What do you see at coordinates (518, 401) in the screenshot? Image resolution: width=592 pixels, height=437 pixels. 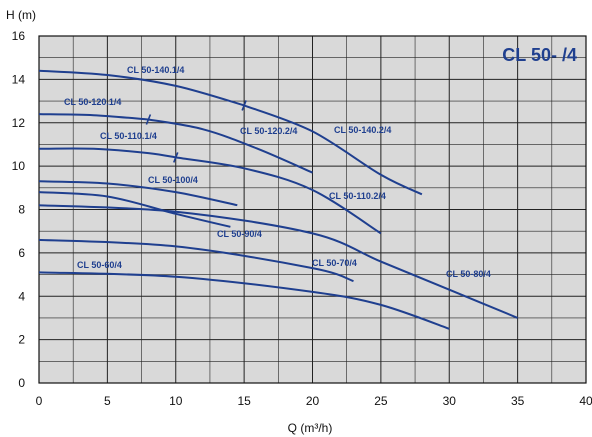 I see `x-tick-label: 35` at bounding box center [518, 401].